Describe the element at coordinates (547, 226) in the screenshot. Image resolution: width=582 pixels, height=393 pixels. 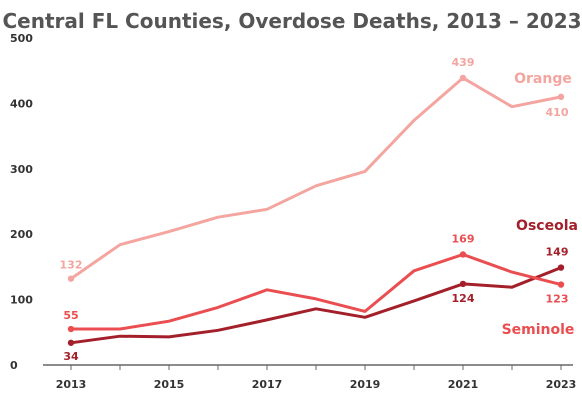
I see `series-name-label: Osceola` at that location.